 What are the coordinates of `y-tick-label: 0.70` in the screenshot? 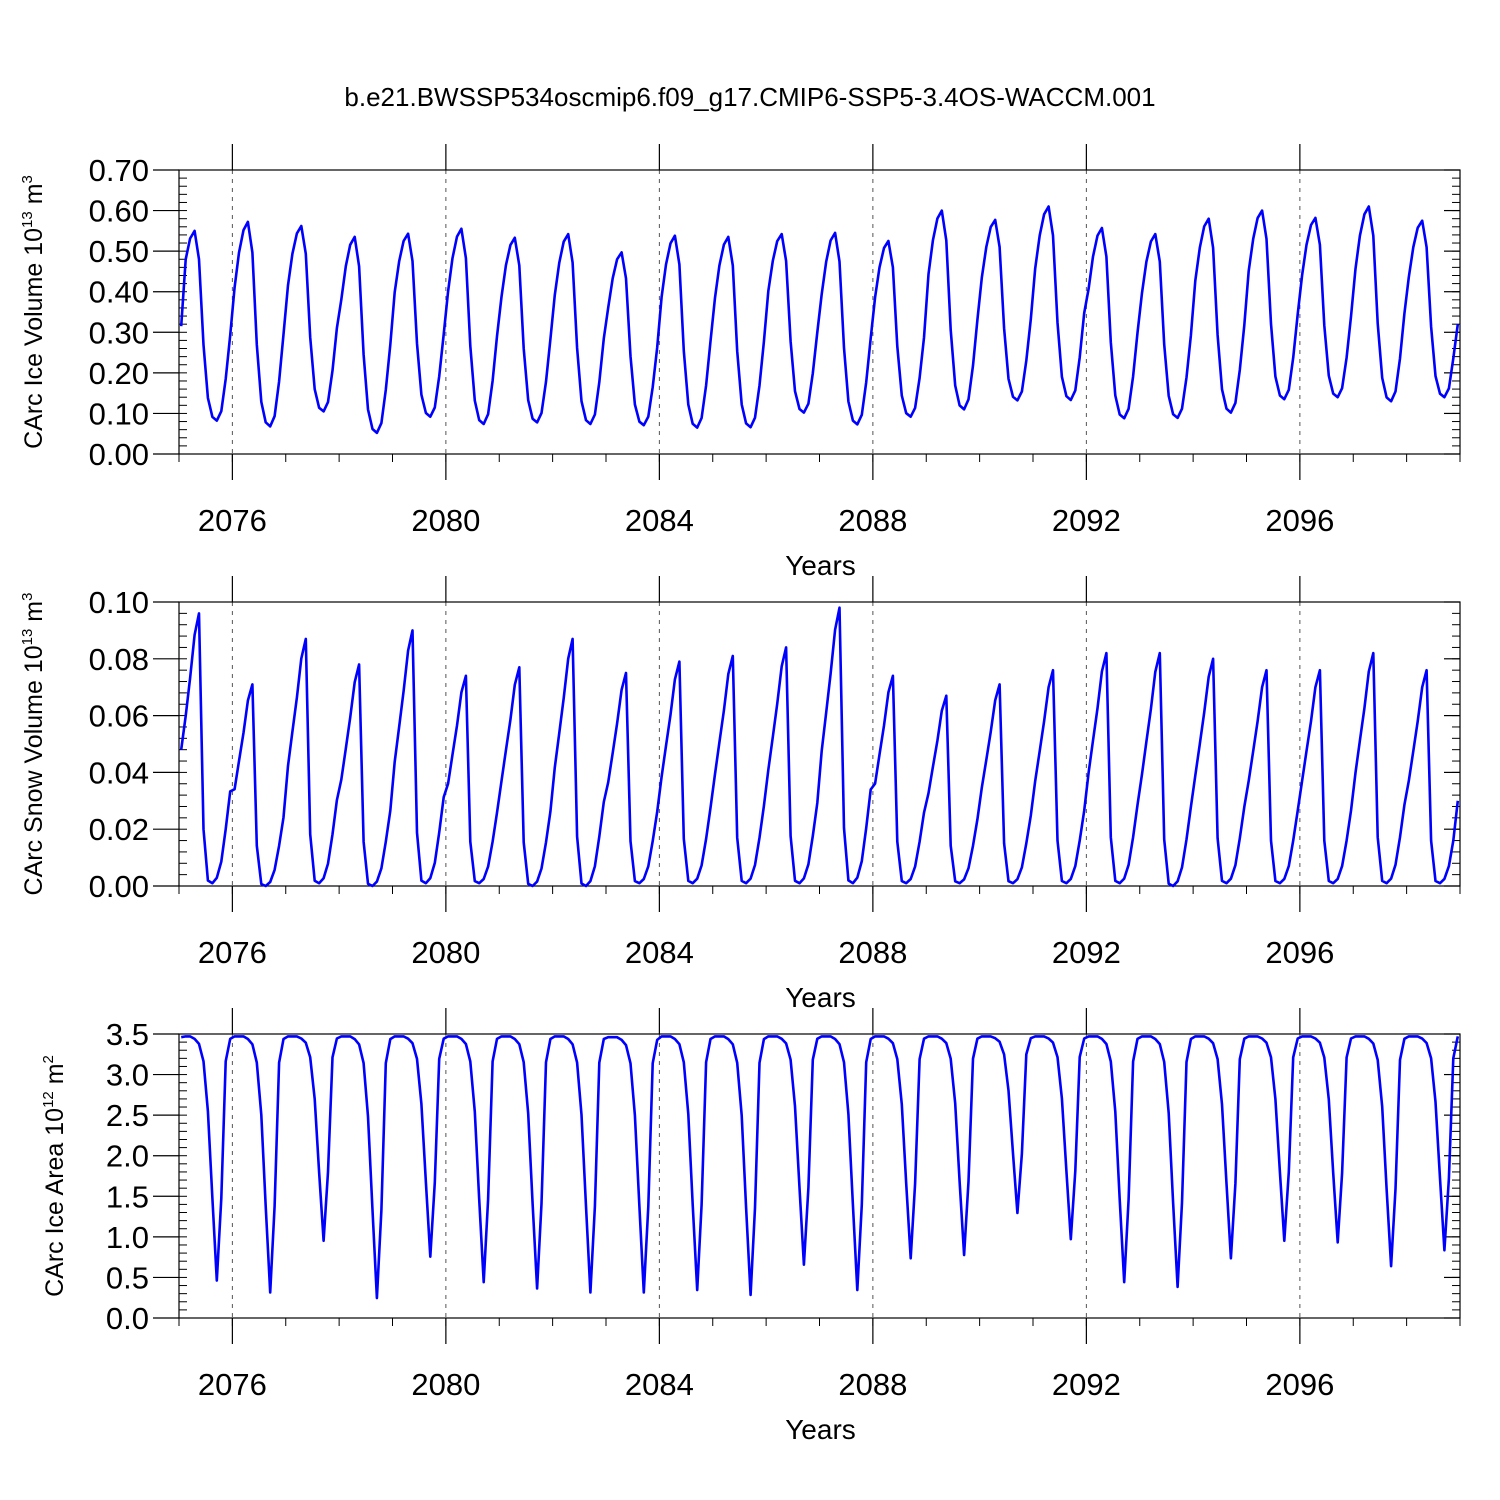 It's located at (119, 170).